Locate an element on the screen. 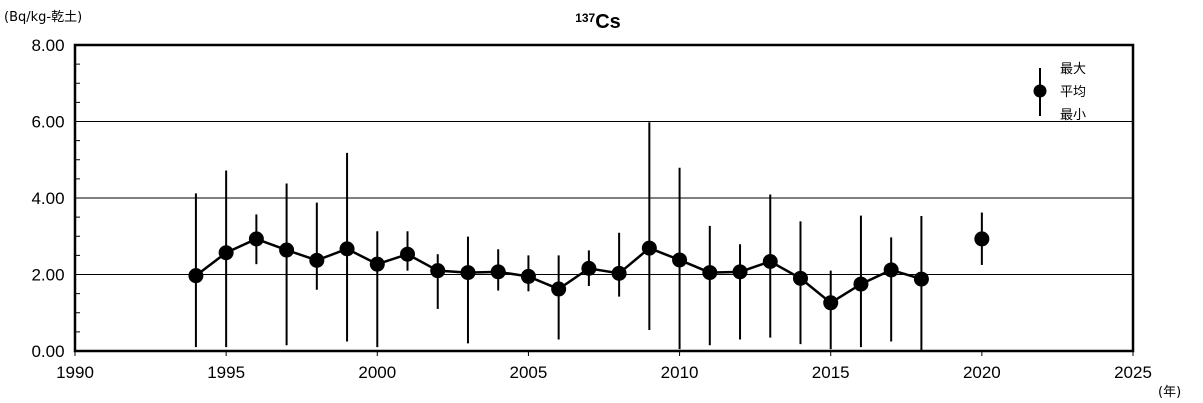  legend-min-label: 最小 is located at coordinates (1073, 115).